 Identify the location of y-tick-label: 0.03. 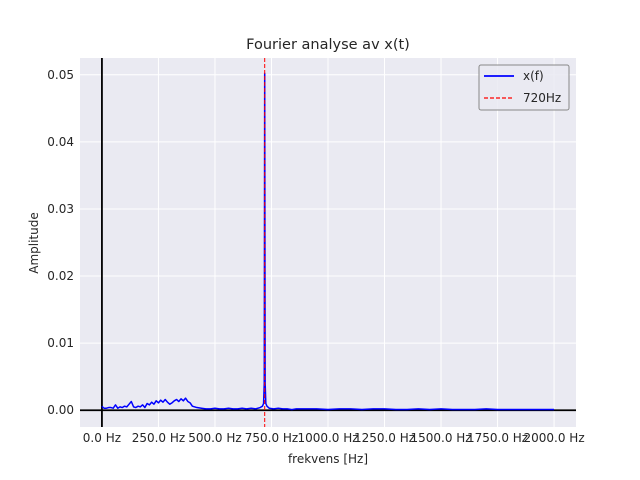
(60, 209).